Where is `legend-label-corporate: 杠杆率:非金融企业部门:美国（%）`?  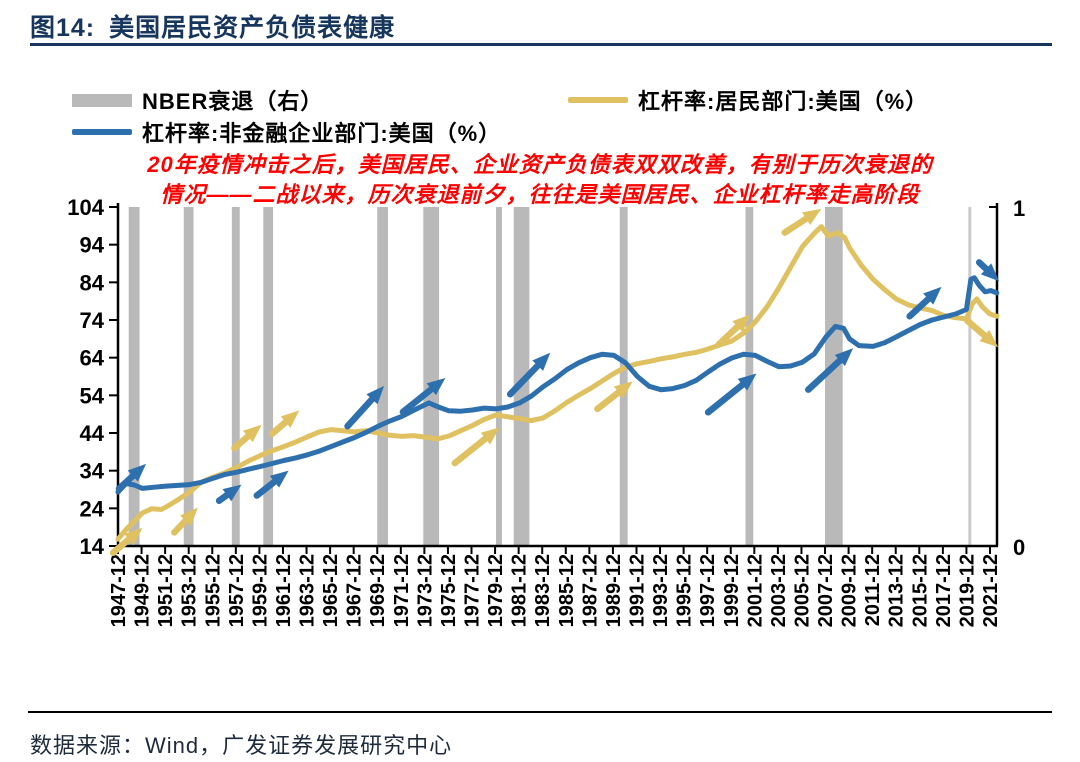 legend-label-corporate: 杠杆率:非金融企业部门:美国（%） is located at coordinates (322, 133).